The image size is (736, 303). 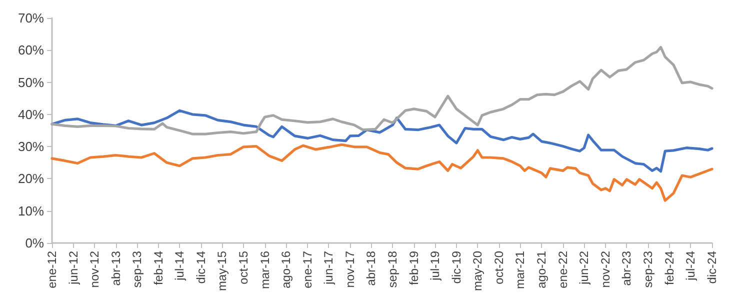 I want to click on y-tick-label: 30%, so click(x=31, y=146).